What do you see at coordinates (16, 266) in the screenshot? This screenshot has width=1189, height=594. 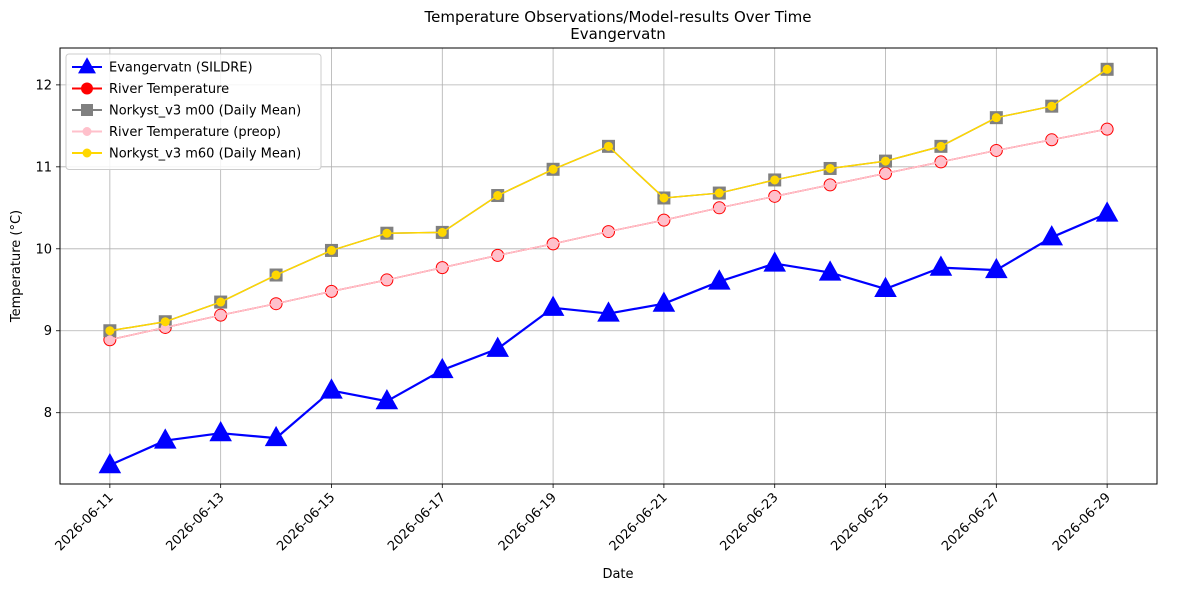 I see `y-axis-label: Temperature (°C)` at bounding box center [16, 266].